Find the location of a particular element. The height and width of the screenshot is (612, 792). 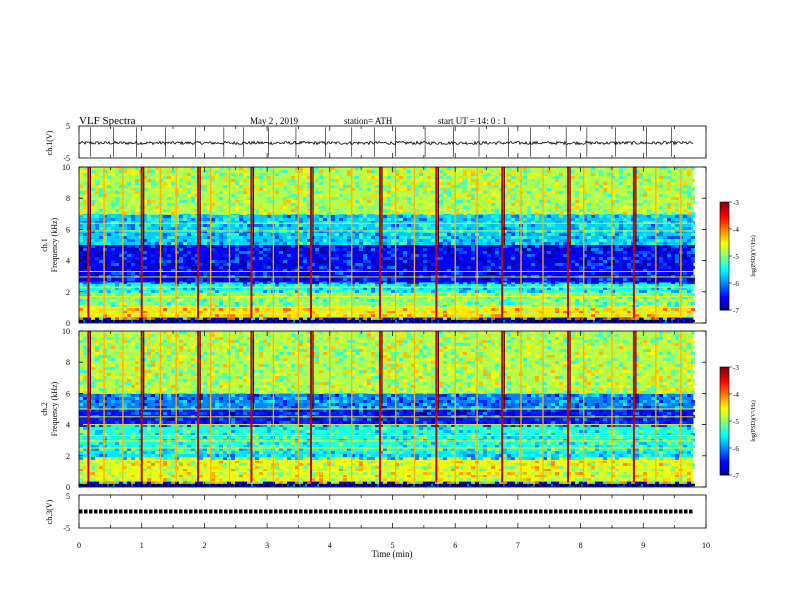

ch3-waveform-panel: 5 -5 ch.3(V) is located at coordinates (376, 512).